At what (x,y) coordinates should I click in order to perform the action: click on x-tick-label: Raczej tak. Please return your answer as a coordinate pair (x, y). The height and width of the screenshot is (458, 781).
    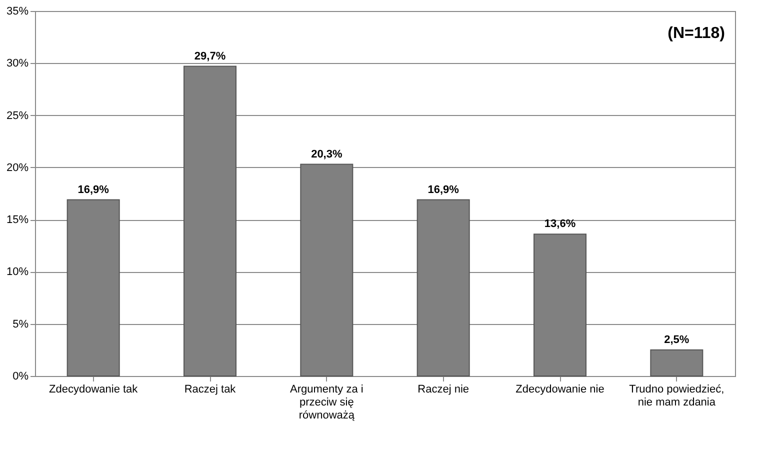
    Looking at the image, I should click on (210, 390).